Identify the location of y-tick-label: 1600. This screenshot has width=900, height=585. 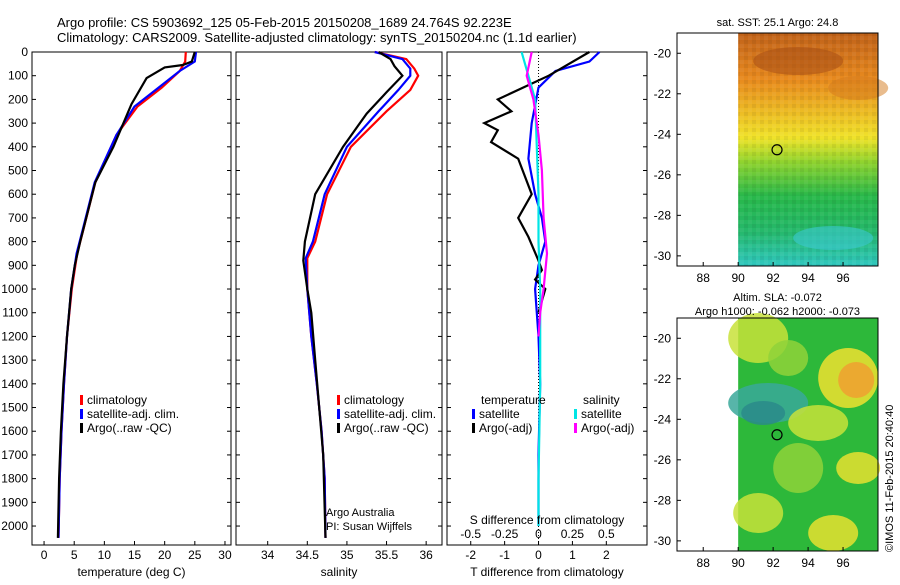
(14, 431).